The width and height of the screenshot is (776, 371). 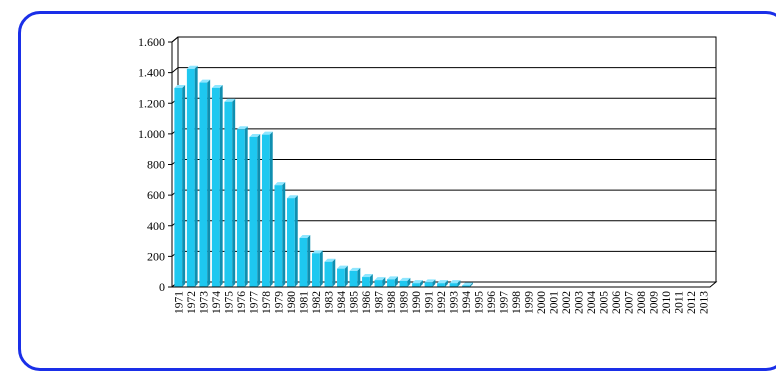 What do you see at coordinates (667, 302) in the screenshot?
I see `x-tick-label: 2010` at bounding box center [667, 302].